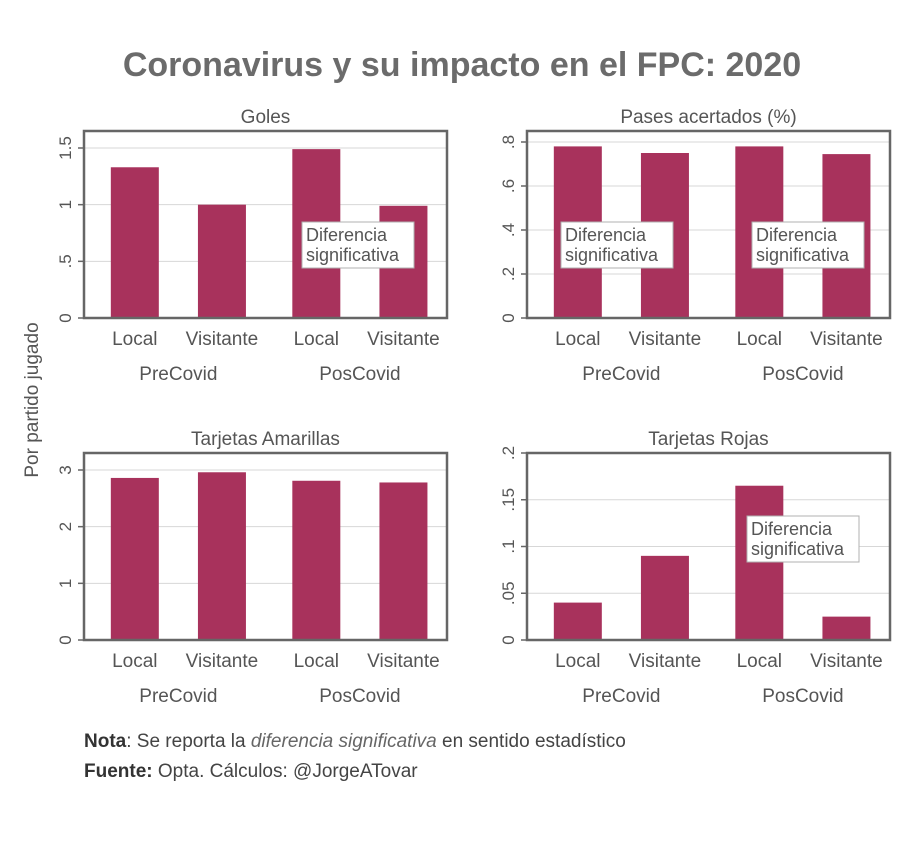  What do you see at coordinates (708, 439) in the screenshot?
I see `panel-title: Tarjetas Rojas` at bounding box center [708, 439].